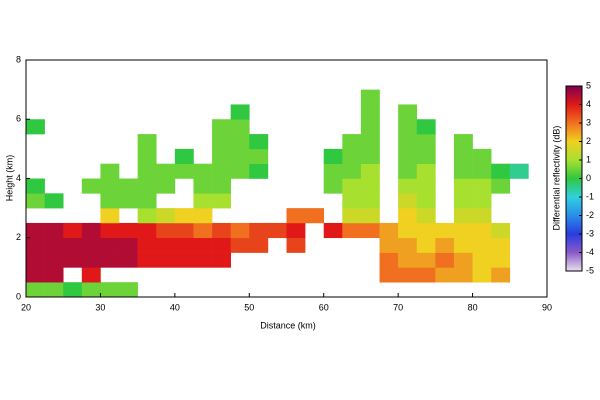 The width and height of the screenshot is (600, 400). Describe the element at coordinates (18, 59) in the screenshot. I see `y-tick-label: 8` at that location.